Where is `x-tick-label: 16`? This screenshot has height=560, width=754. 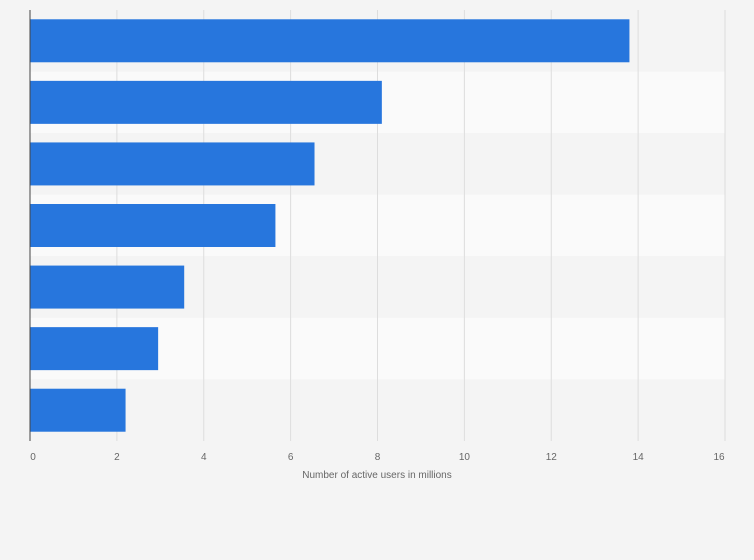
x-tick-label: 16 is located at coordinates (719, 457).